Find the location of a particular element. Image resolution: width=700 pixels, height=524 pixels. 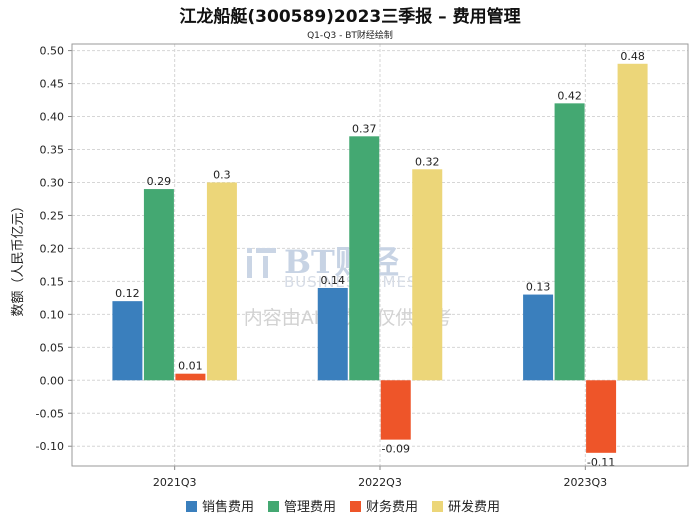

y-tick-label: 0.25 is located at coordinates (52, 215).